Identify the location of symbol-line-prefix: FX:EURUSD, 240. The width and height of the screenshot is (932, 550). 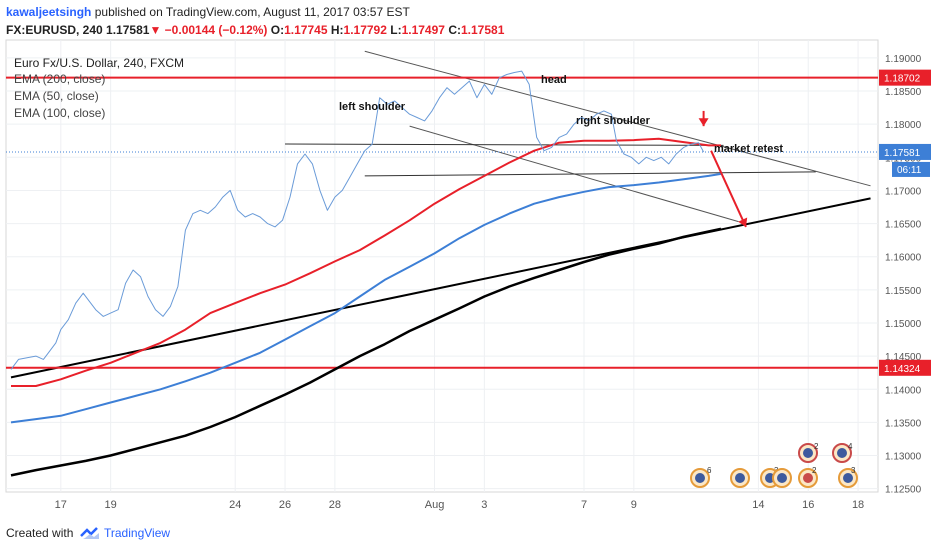
(54, 30).